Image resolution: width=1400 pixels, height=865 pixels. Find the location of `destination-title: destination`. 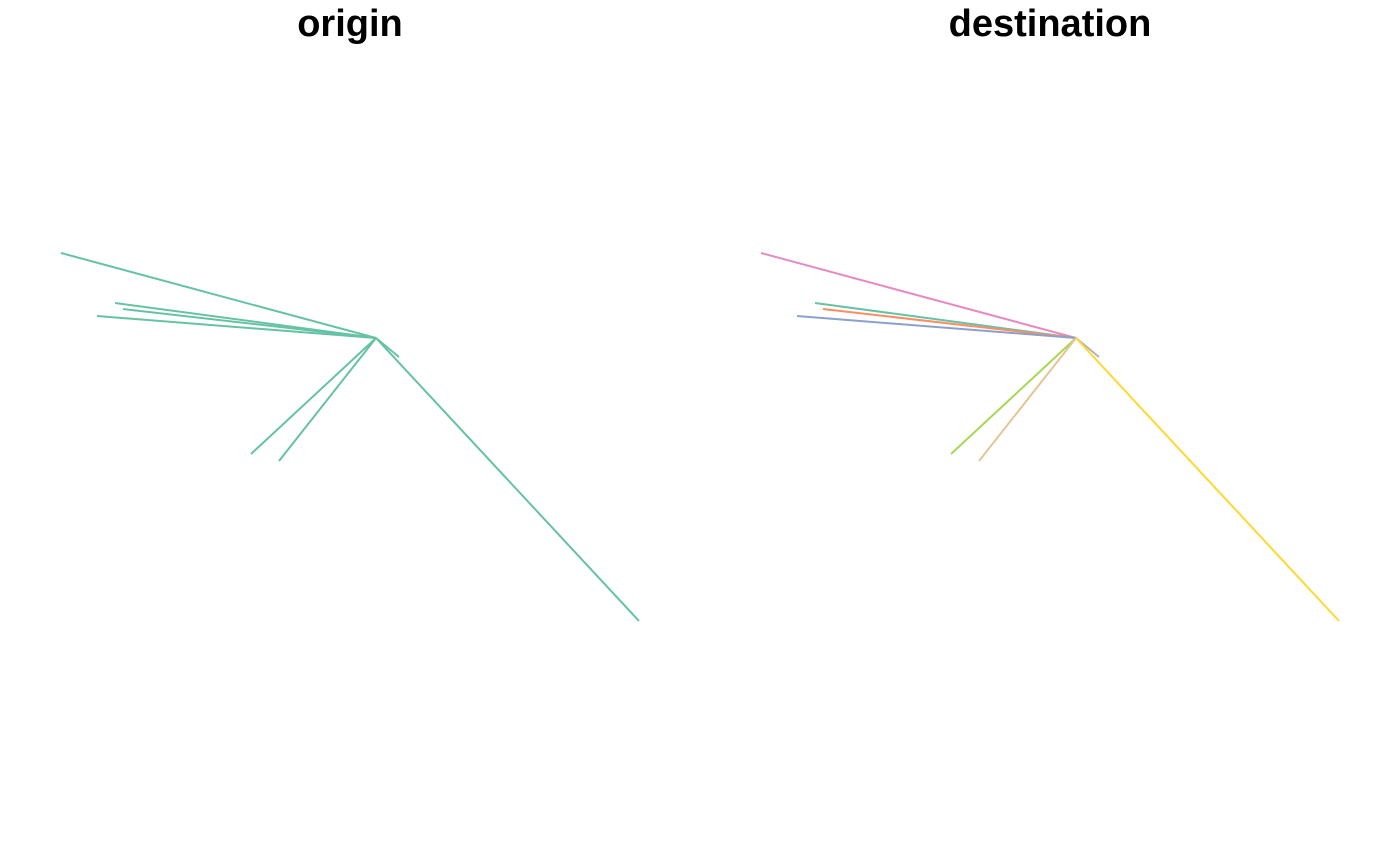

destination-title: destination is located at coordinates (1050, 24).